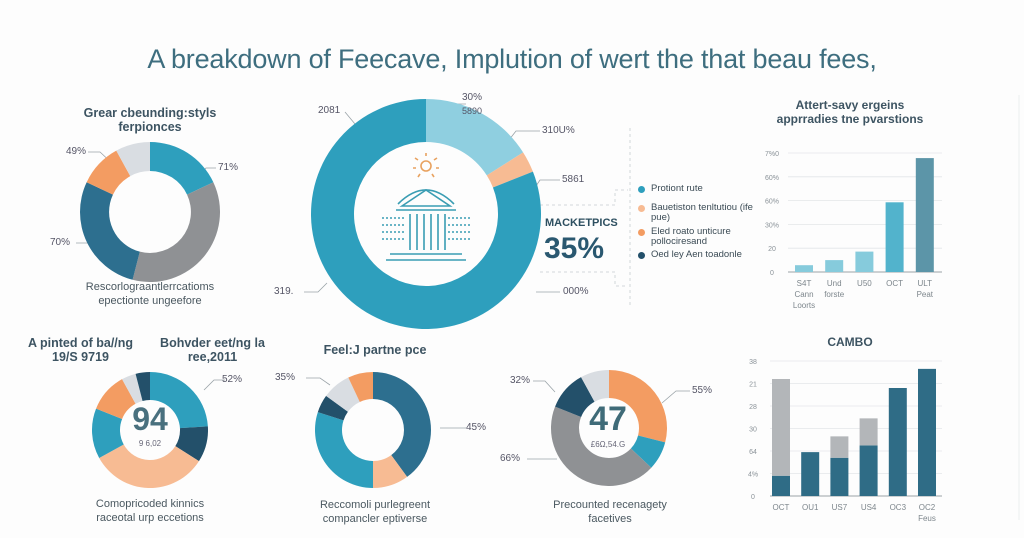  Describe the element at coordinates (375, 505) in the screenshot. I see `caption-line: Reccomoli purlegreent` at that location.